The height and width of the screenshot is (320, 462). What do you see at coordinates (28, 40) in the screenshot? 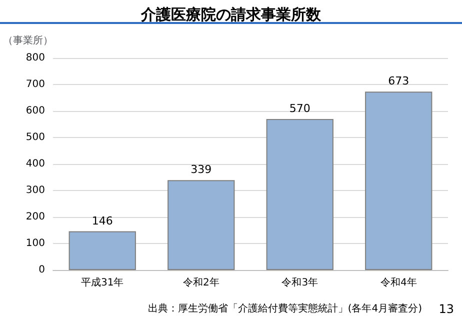
I see `y-axis-title: （事業所）` at bounding box center [28, 40].